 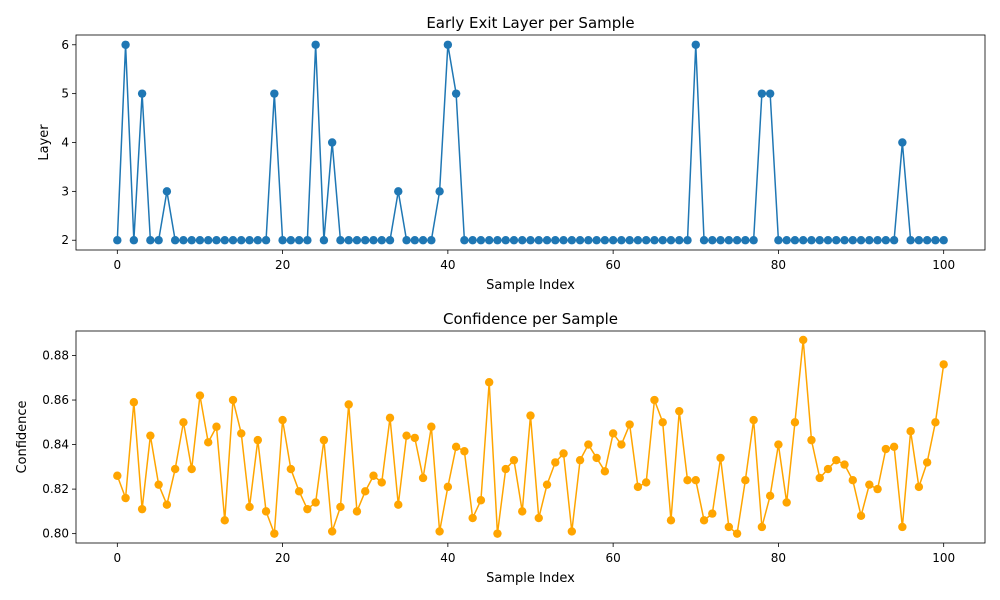 I want to click on y-tick-label: 0.84, so click(x=55, y=445).